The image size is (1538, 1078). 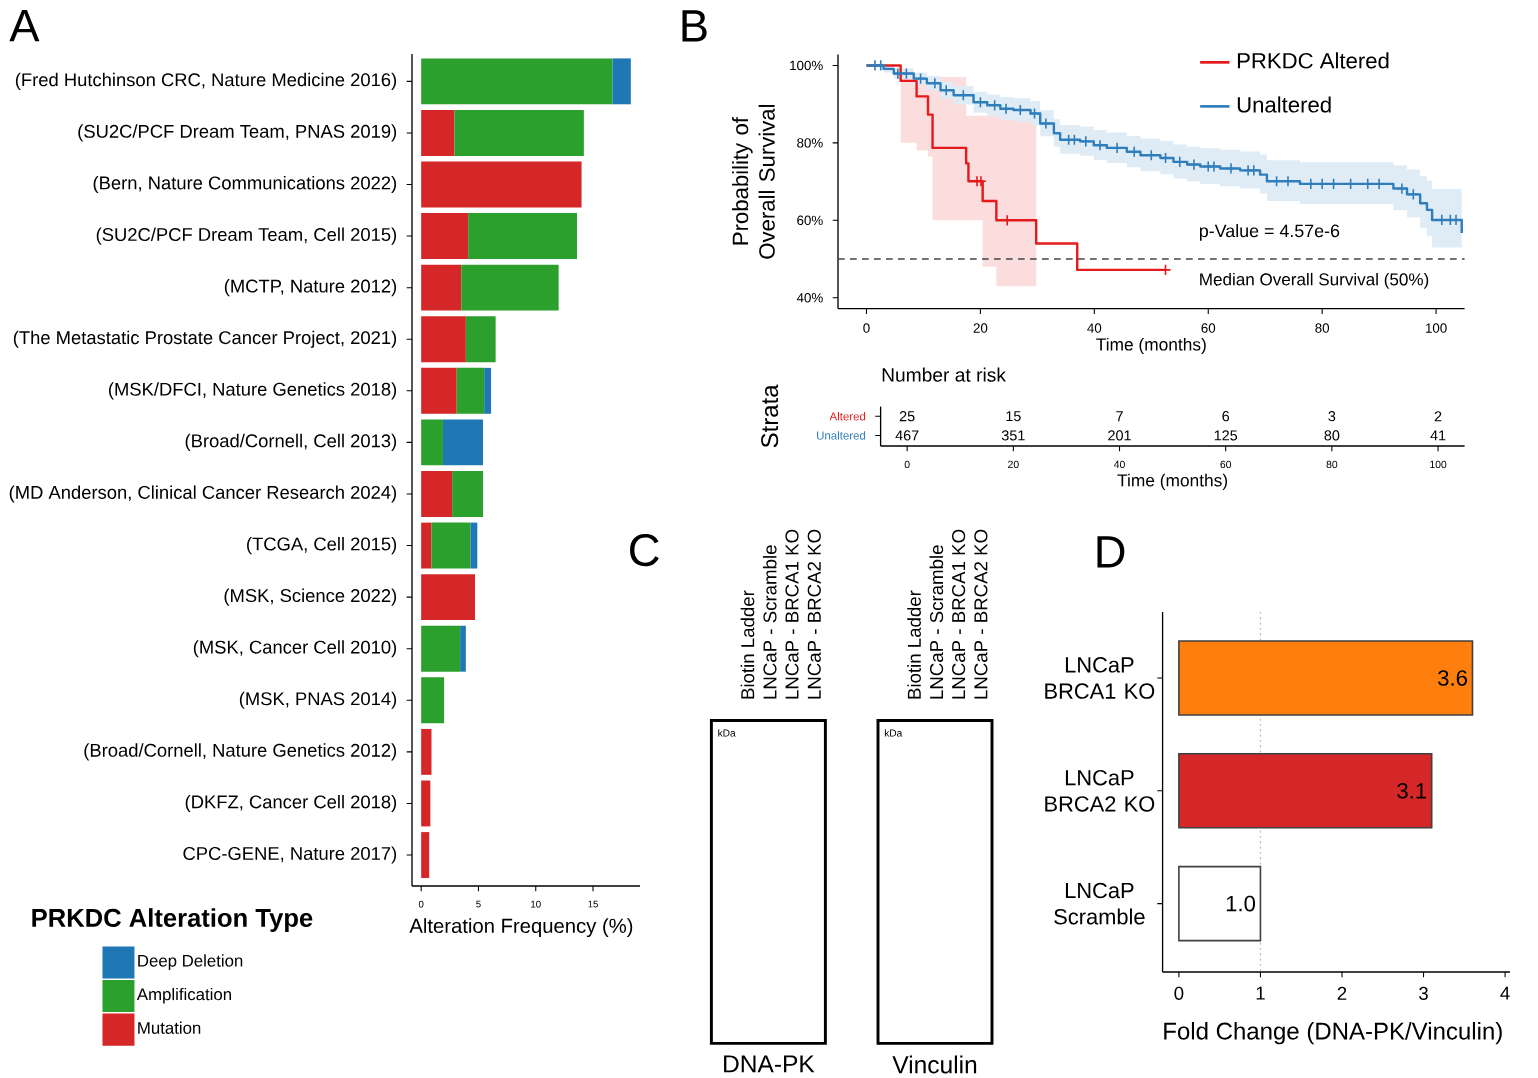 What do you see at coordinates (237, 133) in the screenshot?
I see `y-tick-label: (SU2C/PCF Dream Team, PNAS 2019)` at bounding box center [237, 133].